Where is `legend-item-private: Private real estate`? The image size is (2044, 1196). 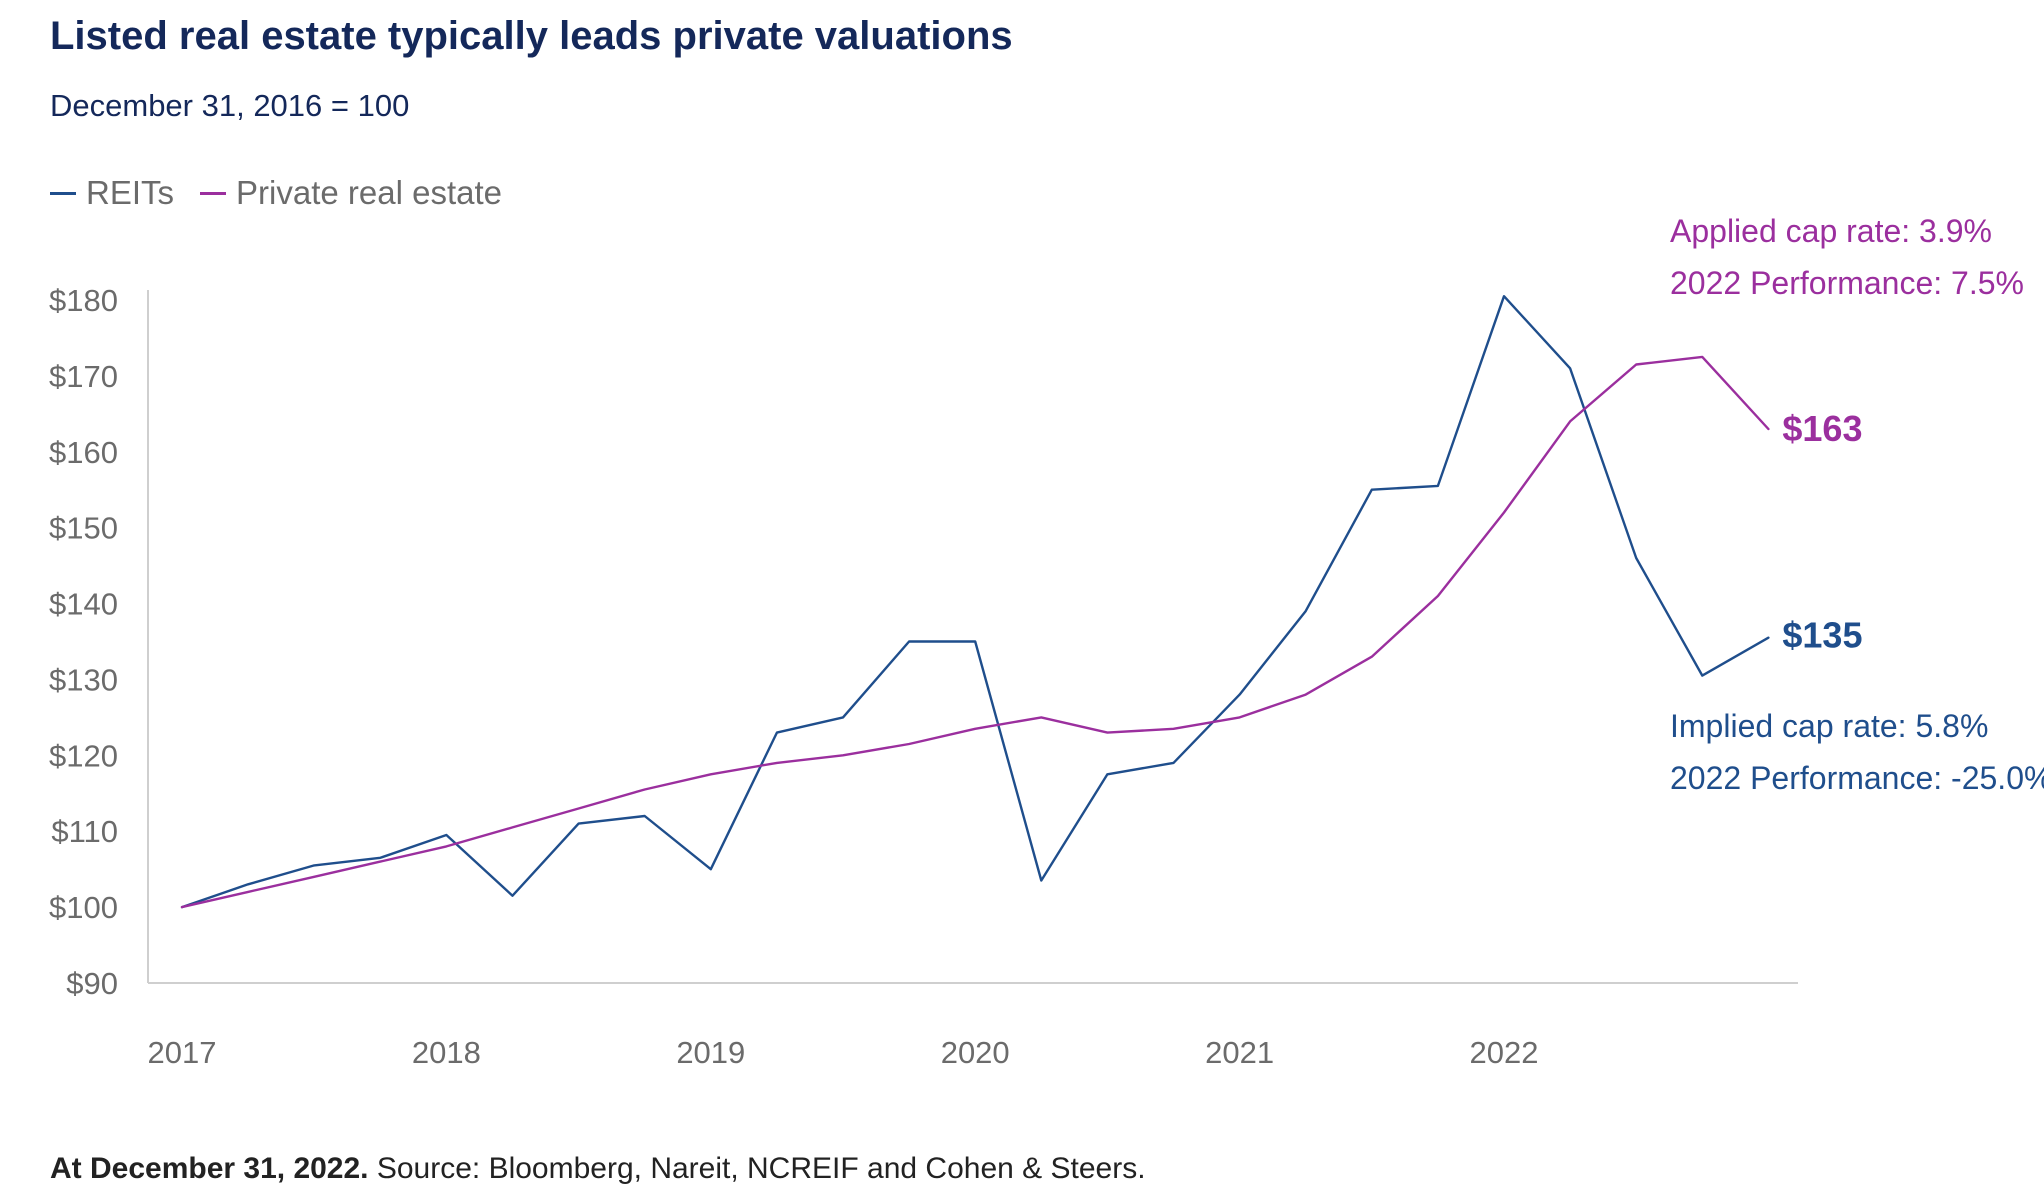 legend-item-private: Private real estate is located at coordinates (351, 193).